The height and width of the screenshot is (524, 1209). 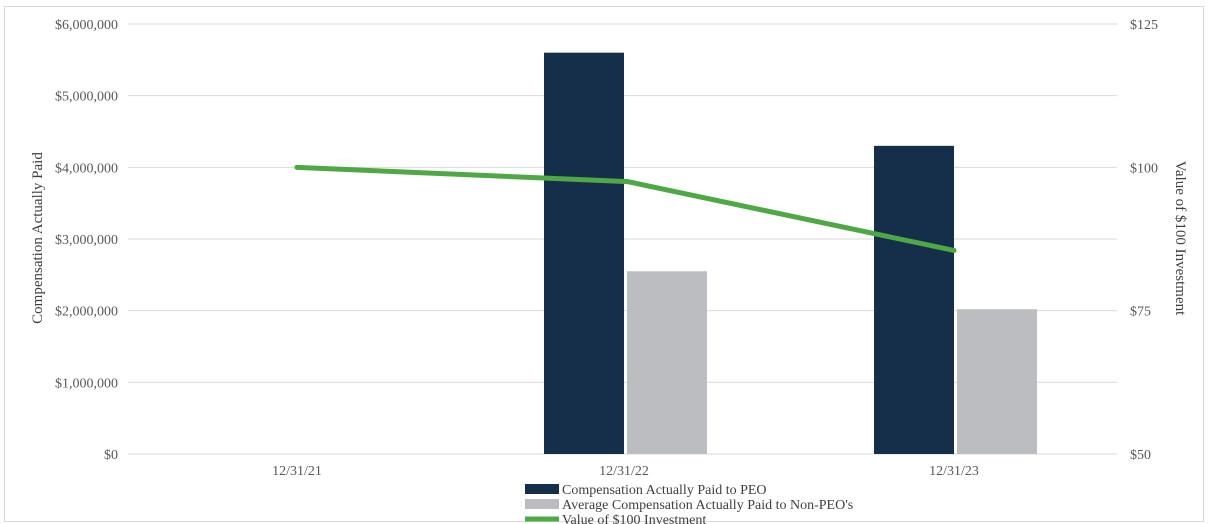 I want to click on y2-tick-label: $100, so click(x=1144, y=168).